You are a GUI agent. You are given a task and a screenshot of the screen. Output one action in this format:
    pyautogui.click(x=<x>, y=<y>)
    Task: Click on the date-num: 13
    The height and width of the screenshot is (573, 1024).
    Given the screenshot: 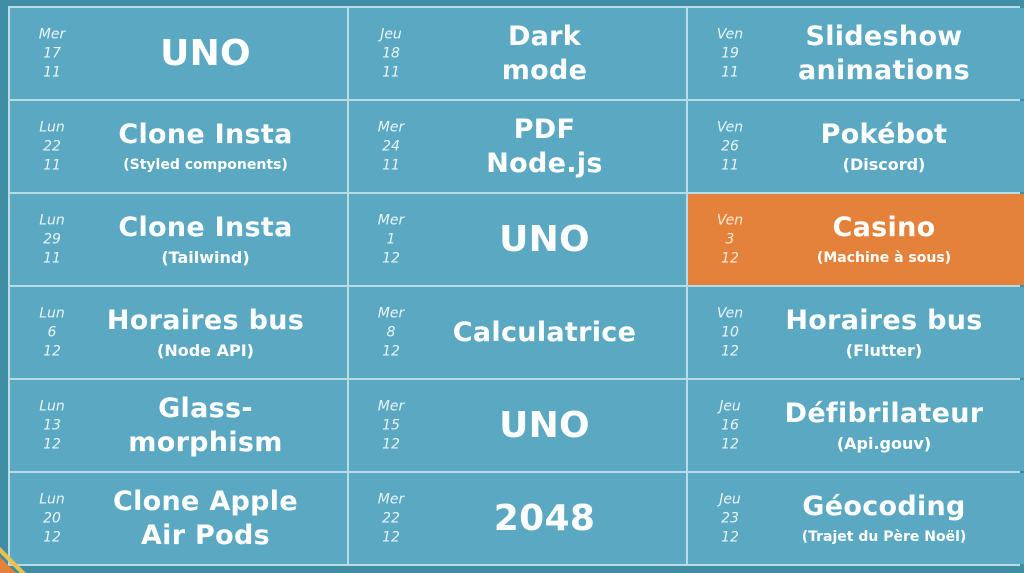 What is the action you would take?
    pyautogui.click(x=52, y=425)
    